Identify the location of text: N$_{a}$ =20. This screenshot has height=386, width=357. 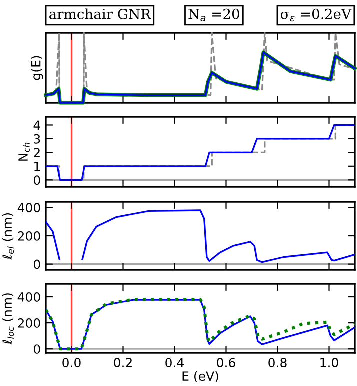
(214, 15).